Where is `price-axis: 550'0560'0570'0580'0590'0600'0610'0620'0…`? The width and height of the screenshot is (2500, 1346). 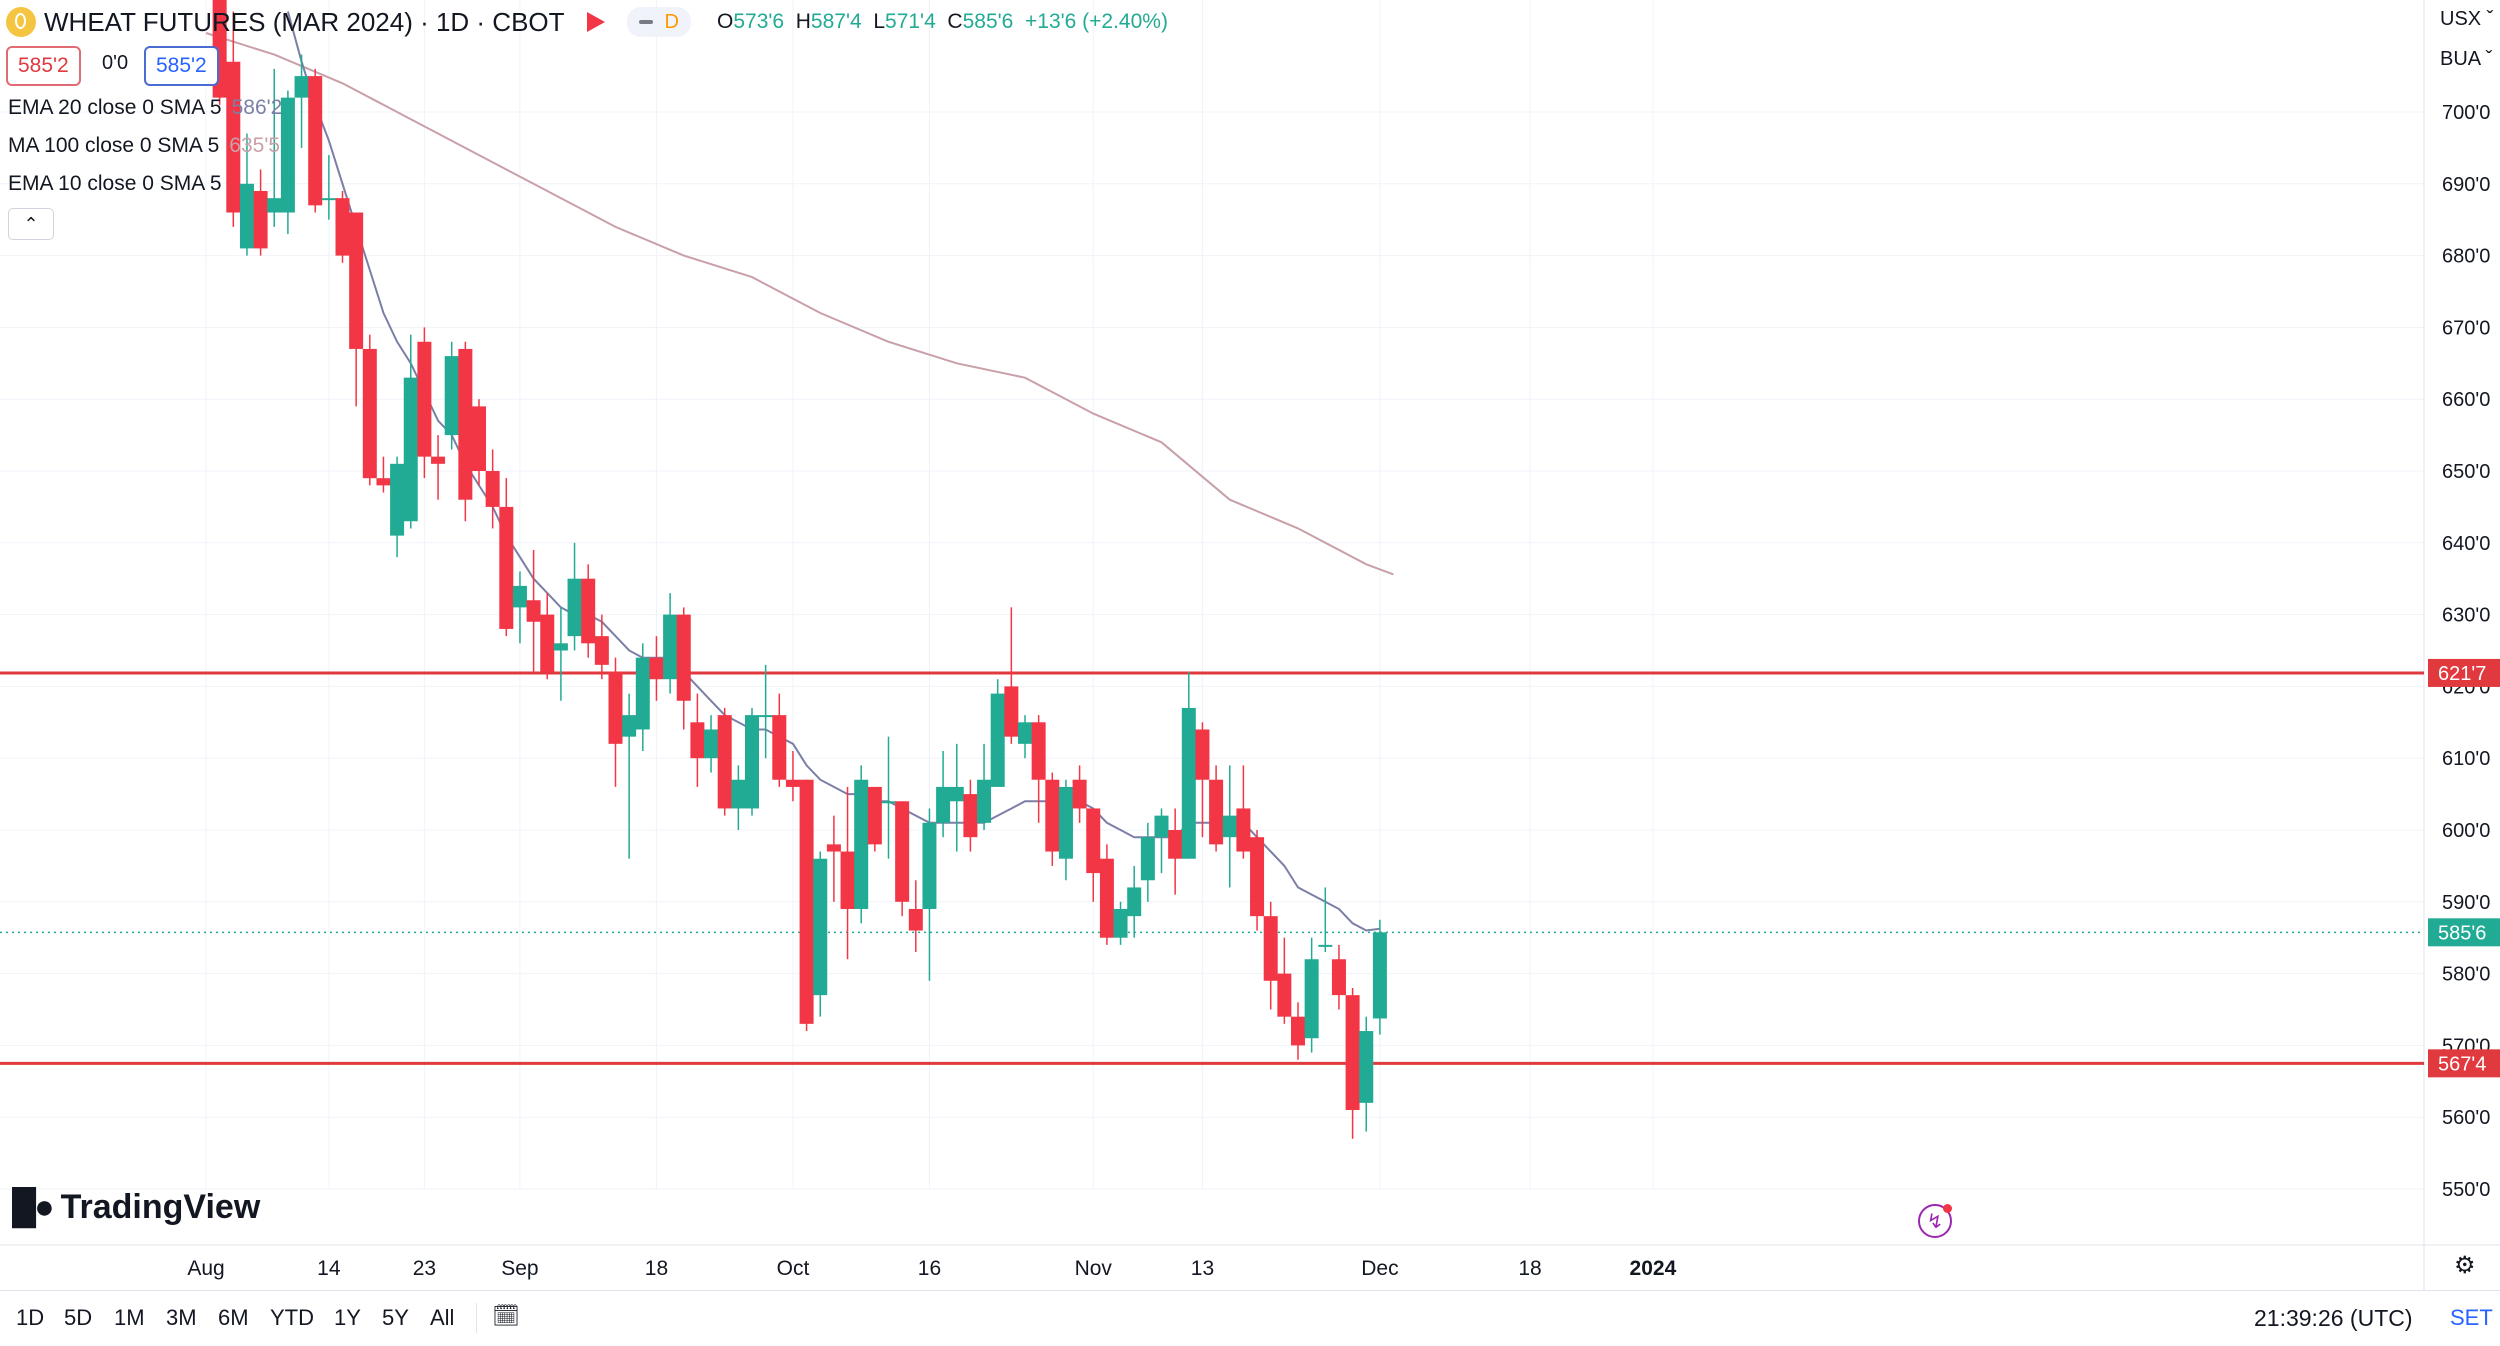
price-axis: 550'0560'0570'0580'0590'0600'0610'0620'0… is located at coordinates (2464, 651).